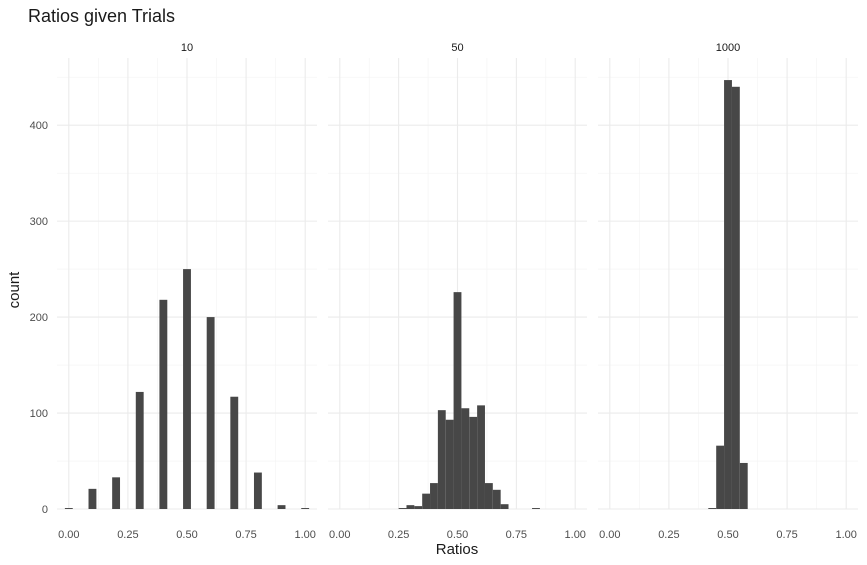  What do you see at coordinates (101, 16) in the screenshot?
I see `chart-title: Ratios given Trials` at bounding box center [101, 16].